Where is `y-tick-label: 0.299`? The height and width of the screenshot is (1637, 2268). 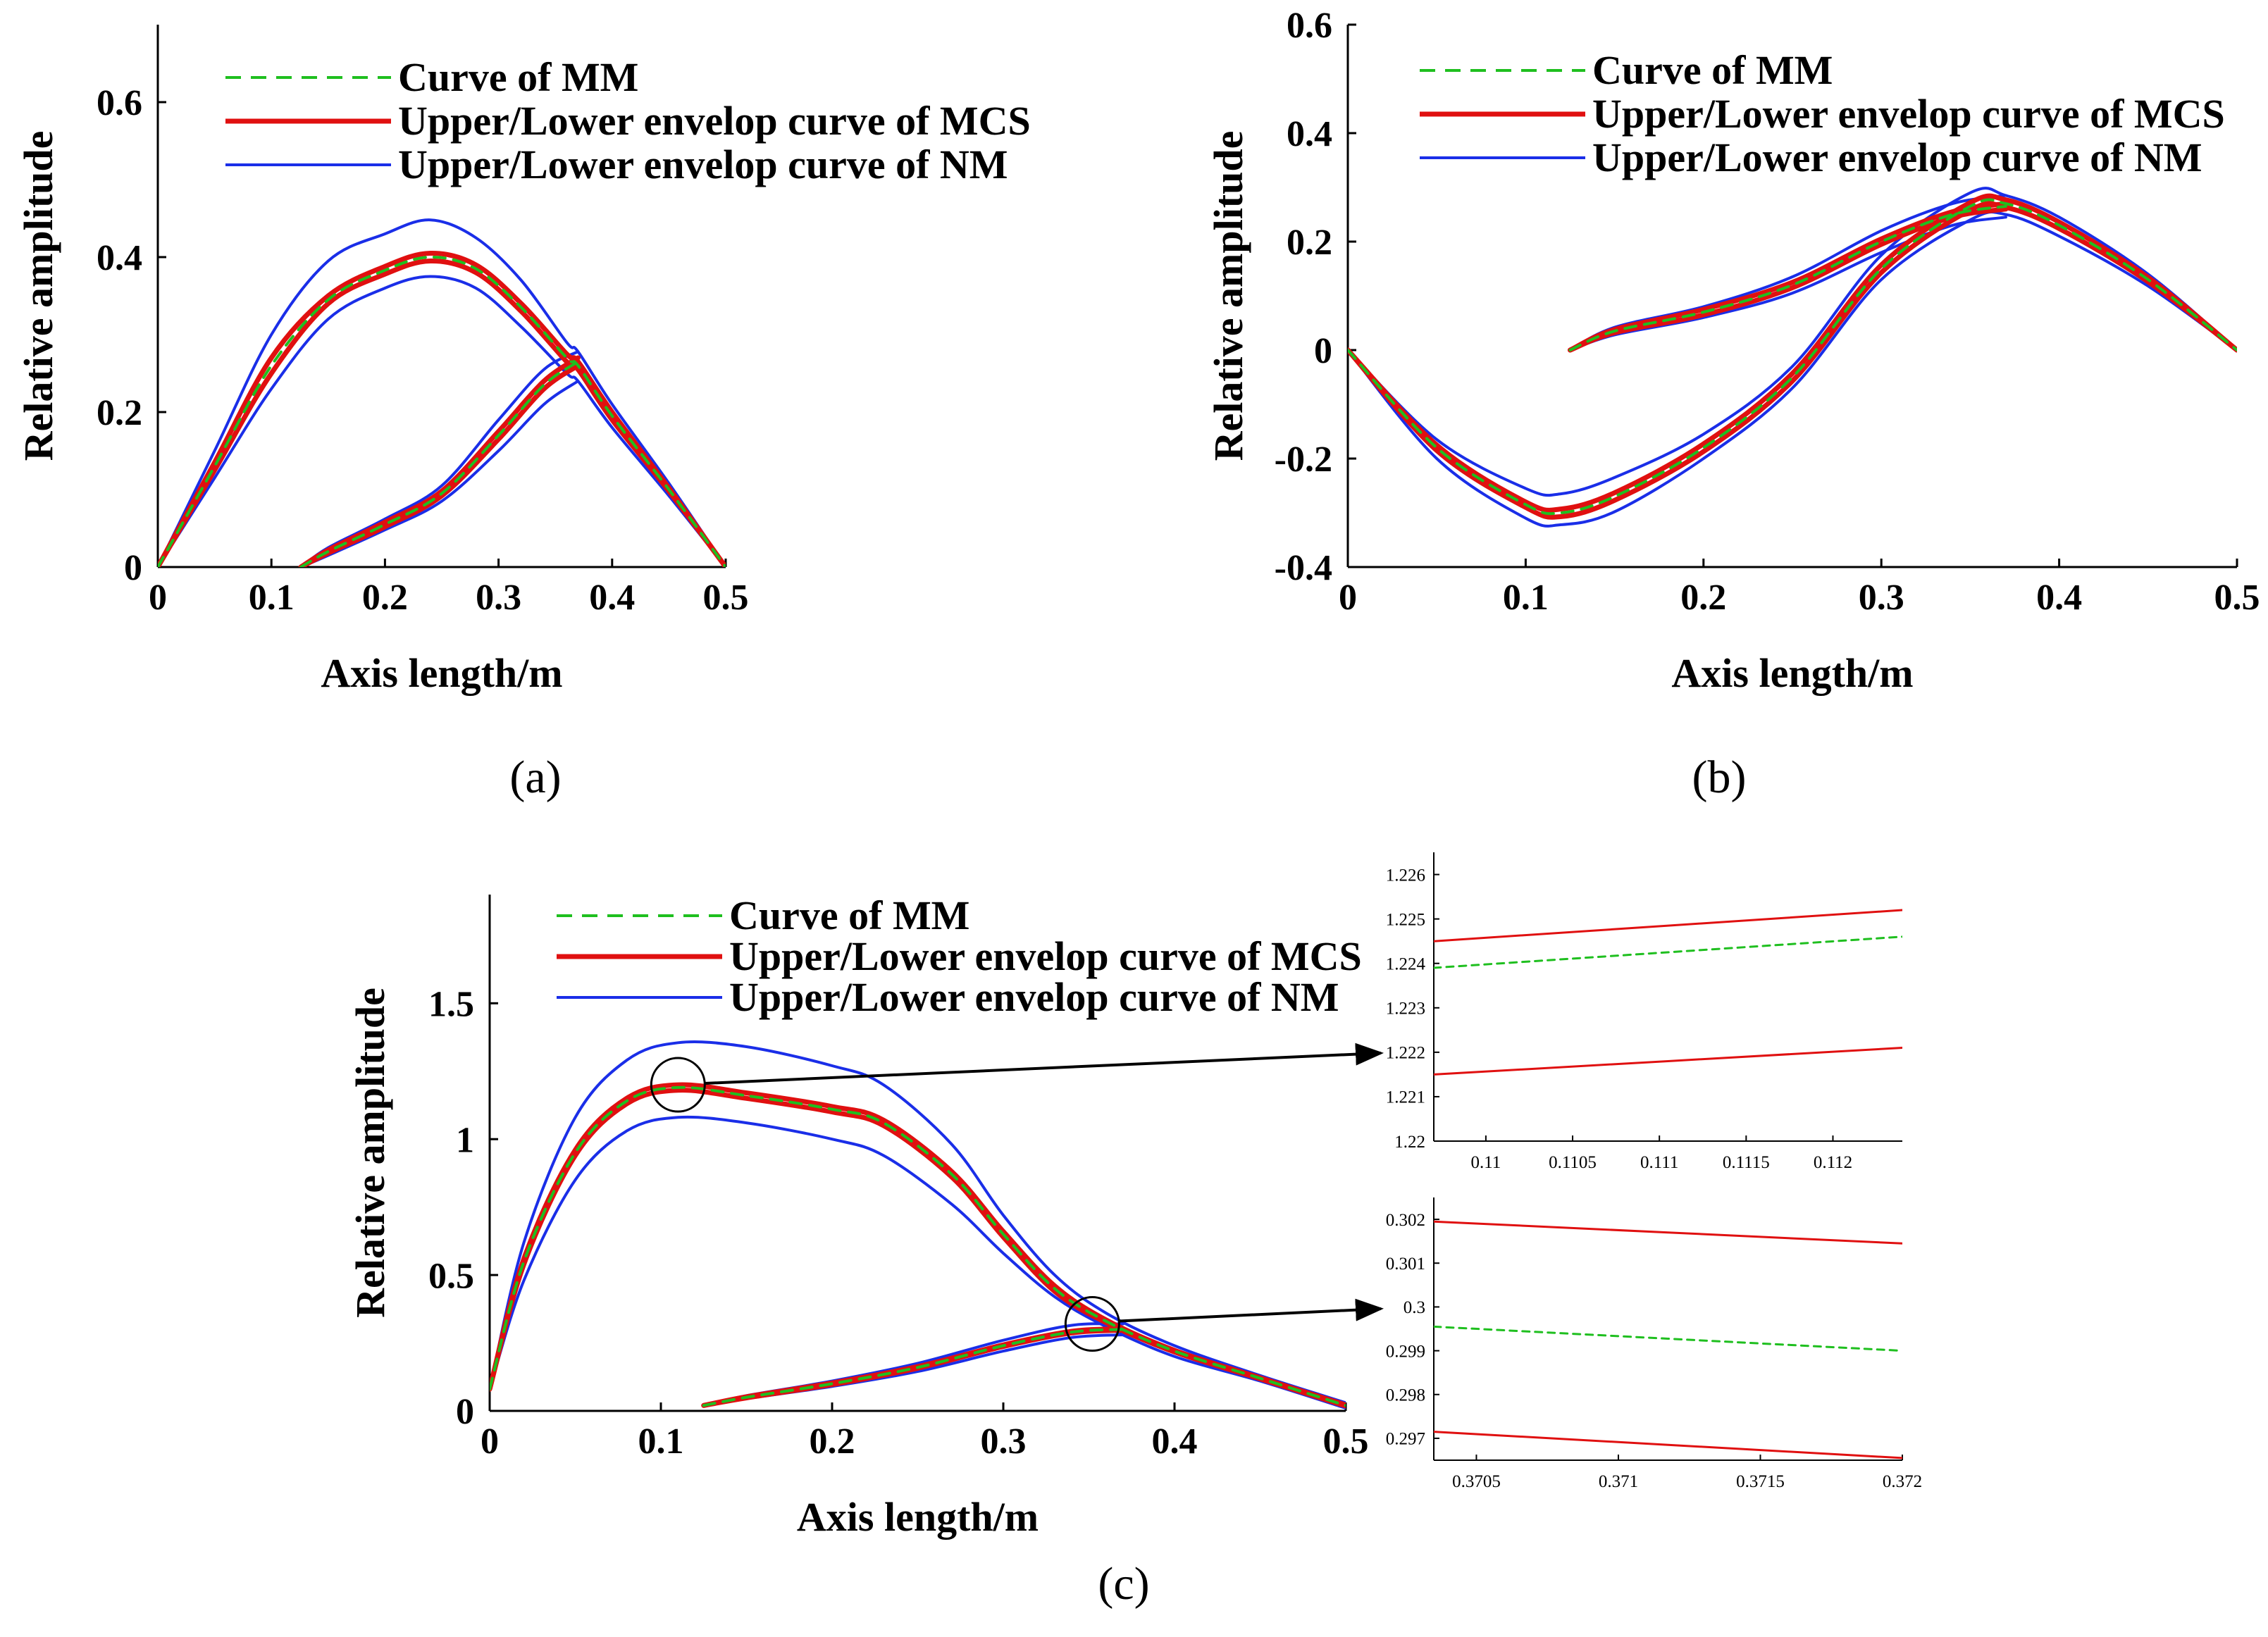
y-tick-label: 0.299 is located at coordinates (1405, 1351).